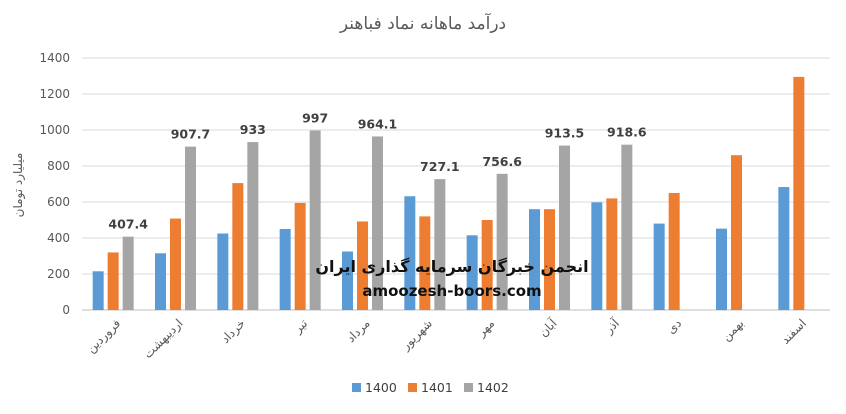 This screenshot has height=414, width=846. Describe the element at coordinates (793, 331) in the screenshot. I see `x-tick-label: اسفند` at that location.